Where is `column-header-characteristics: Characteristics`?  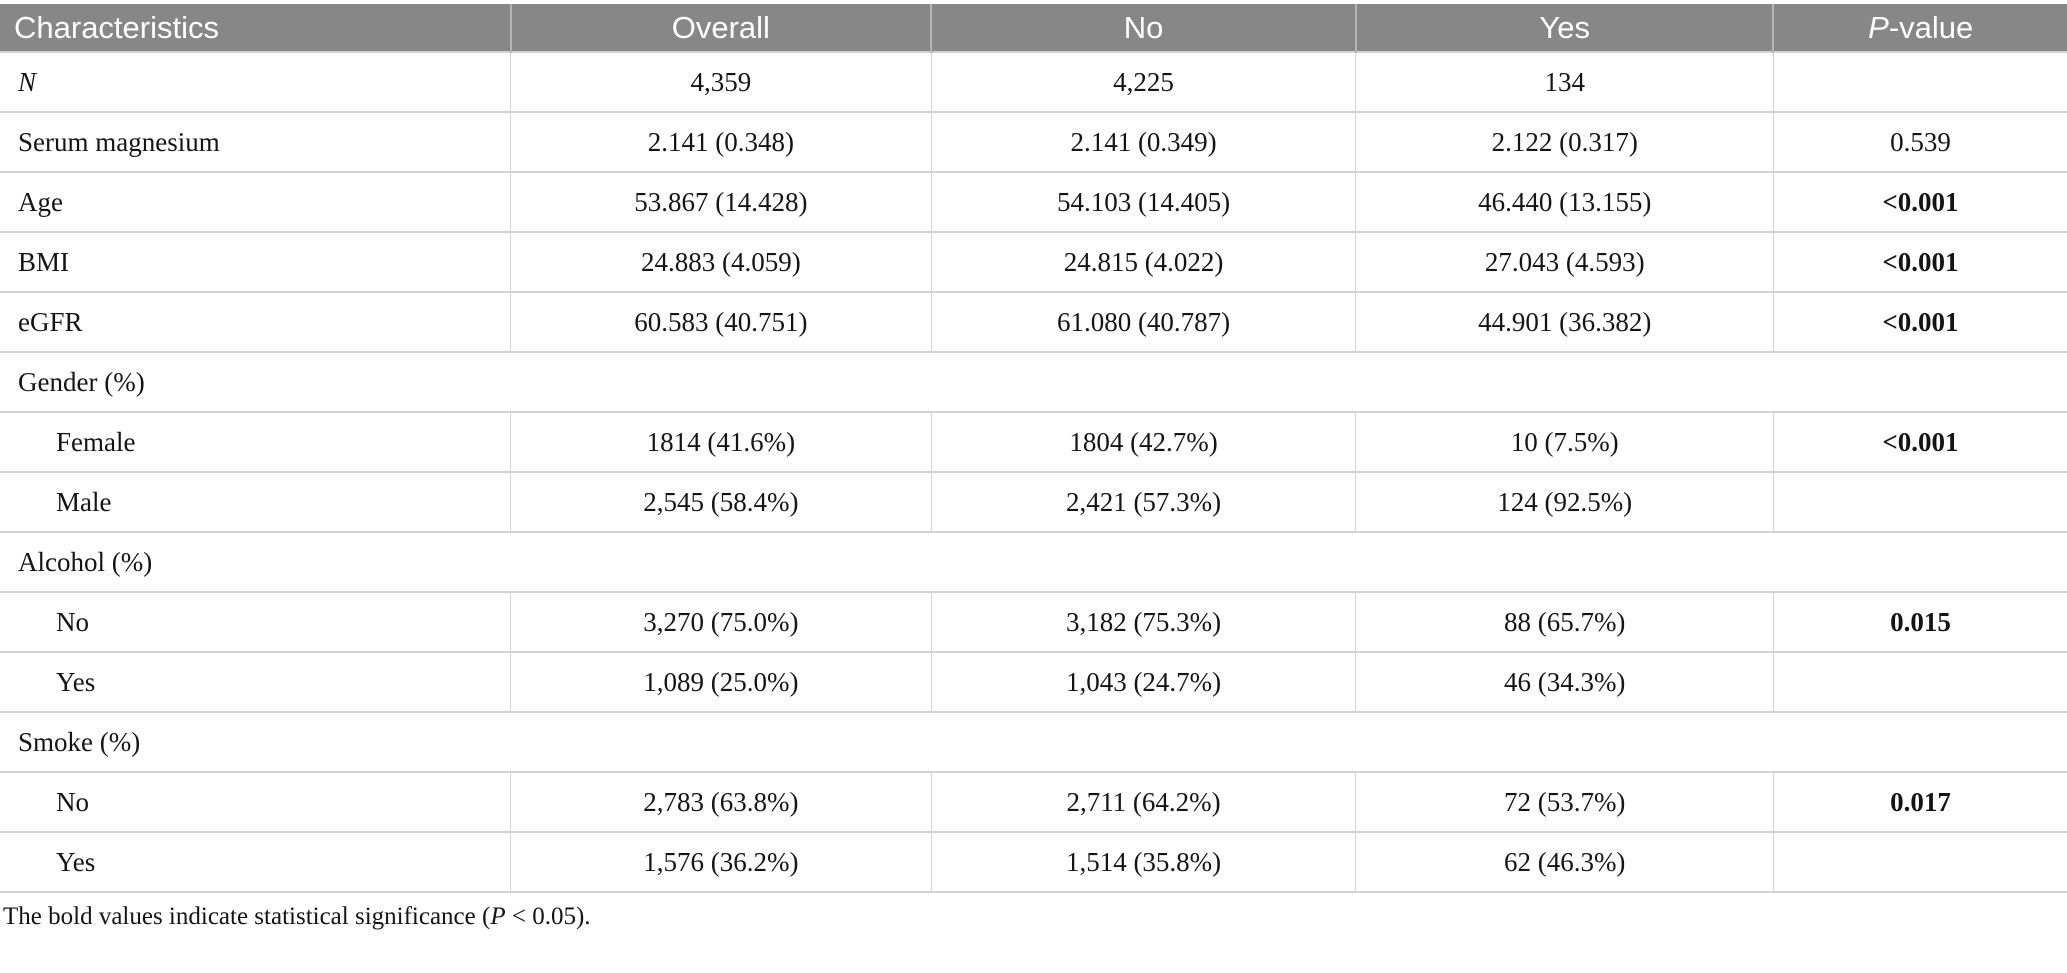 column-header-characteristics: Characteristics is located at coordinates (255, 28).